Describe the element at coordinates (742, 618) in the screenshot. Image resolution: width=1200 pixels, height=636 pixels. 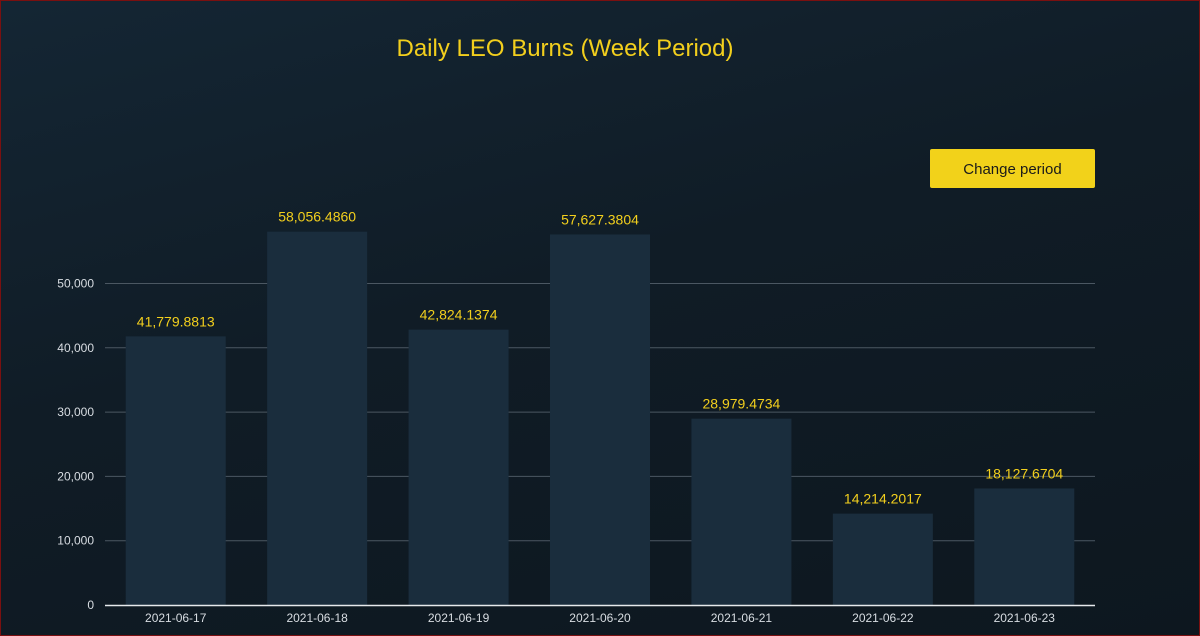
I see `x-tick-label: 2021-06-21` at that location.